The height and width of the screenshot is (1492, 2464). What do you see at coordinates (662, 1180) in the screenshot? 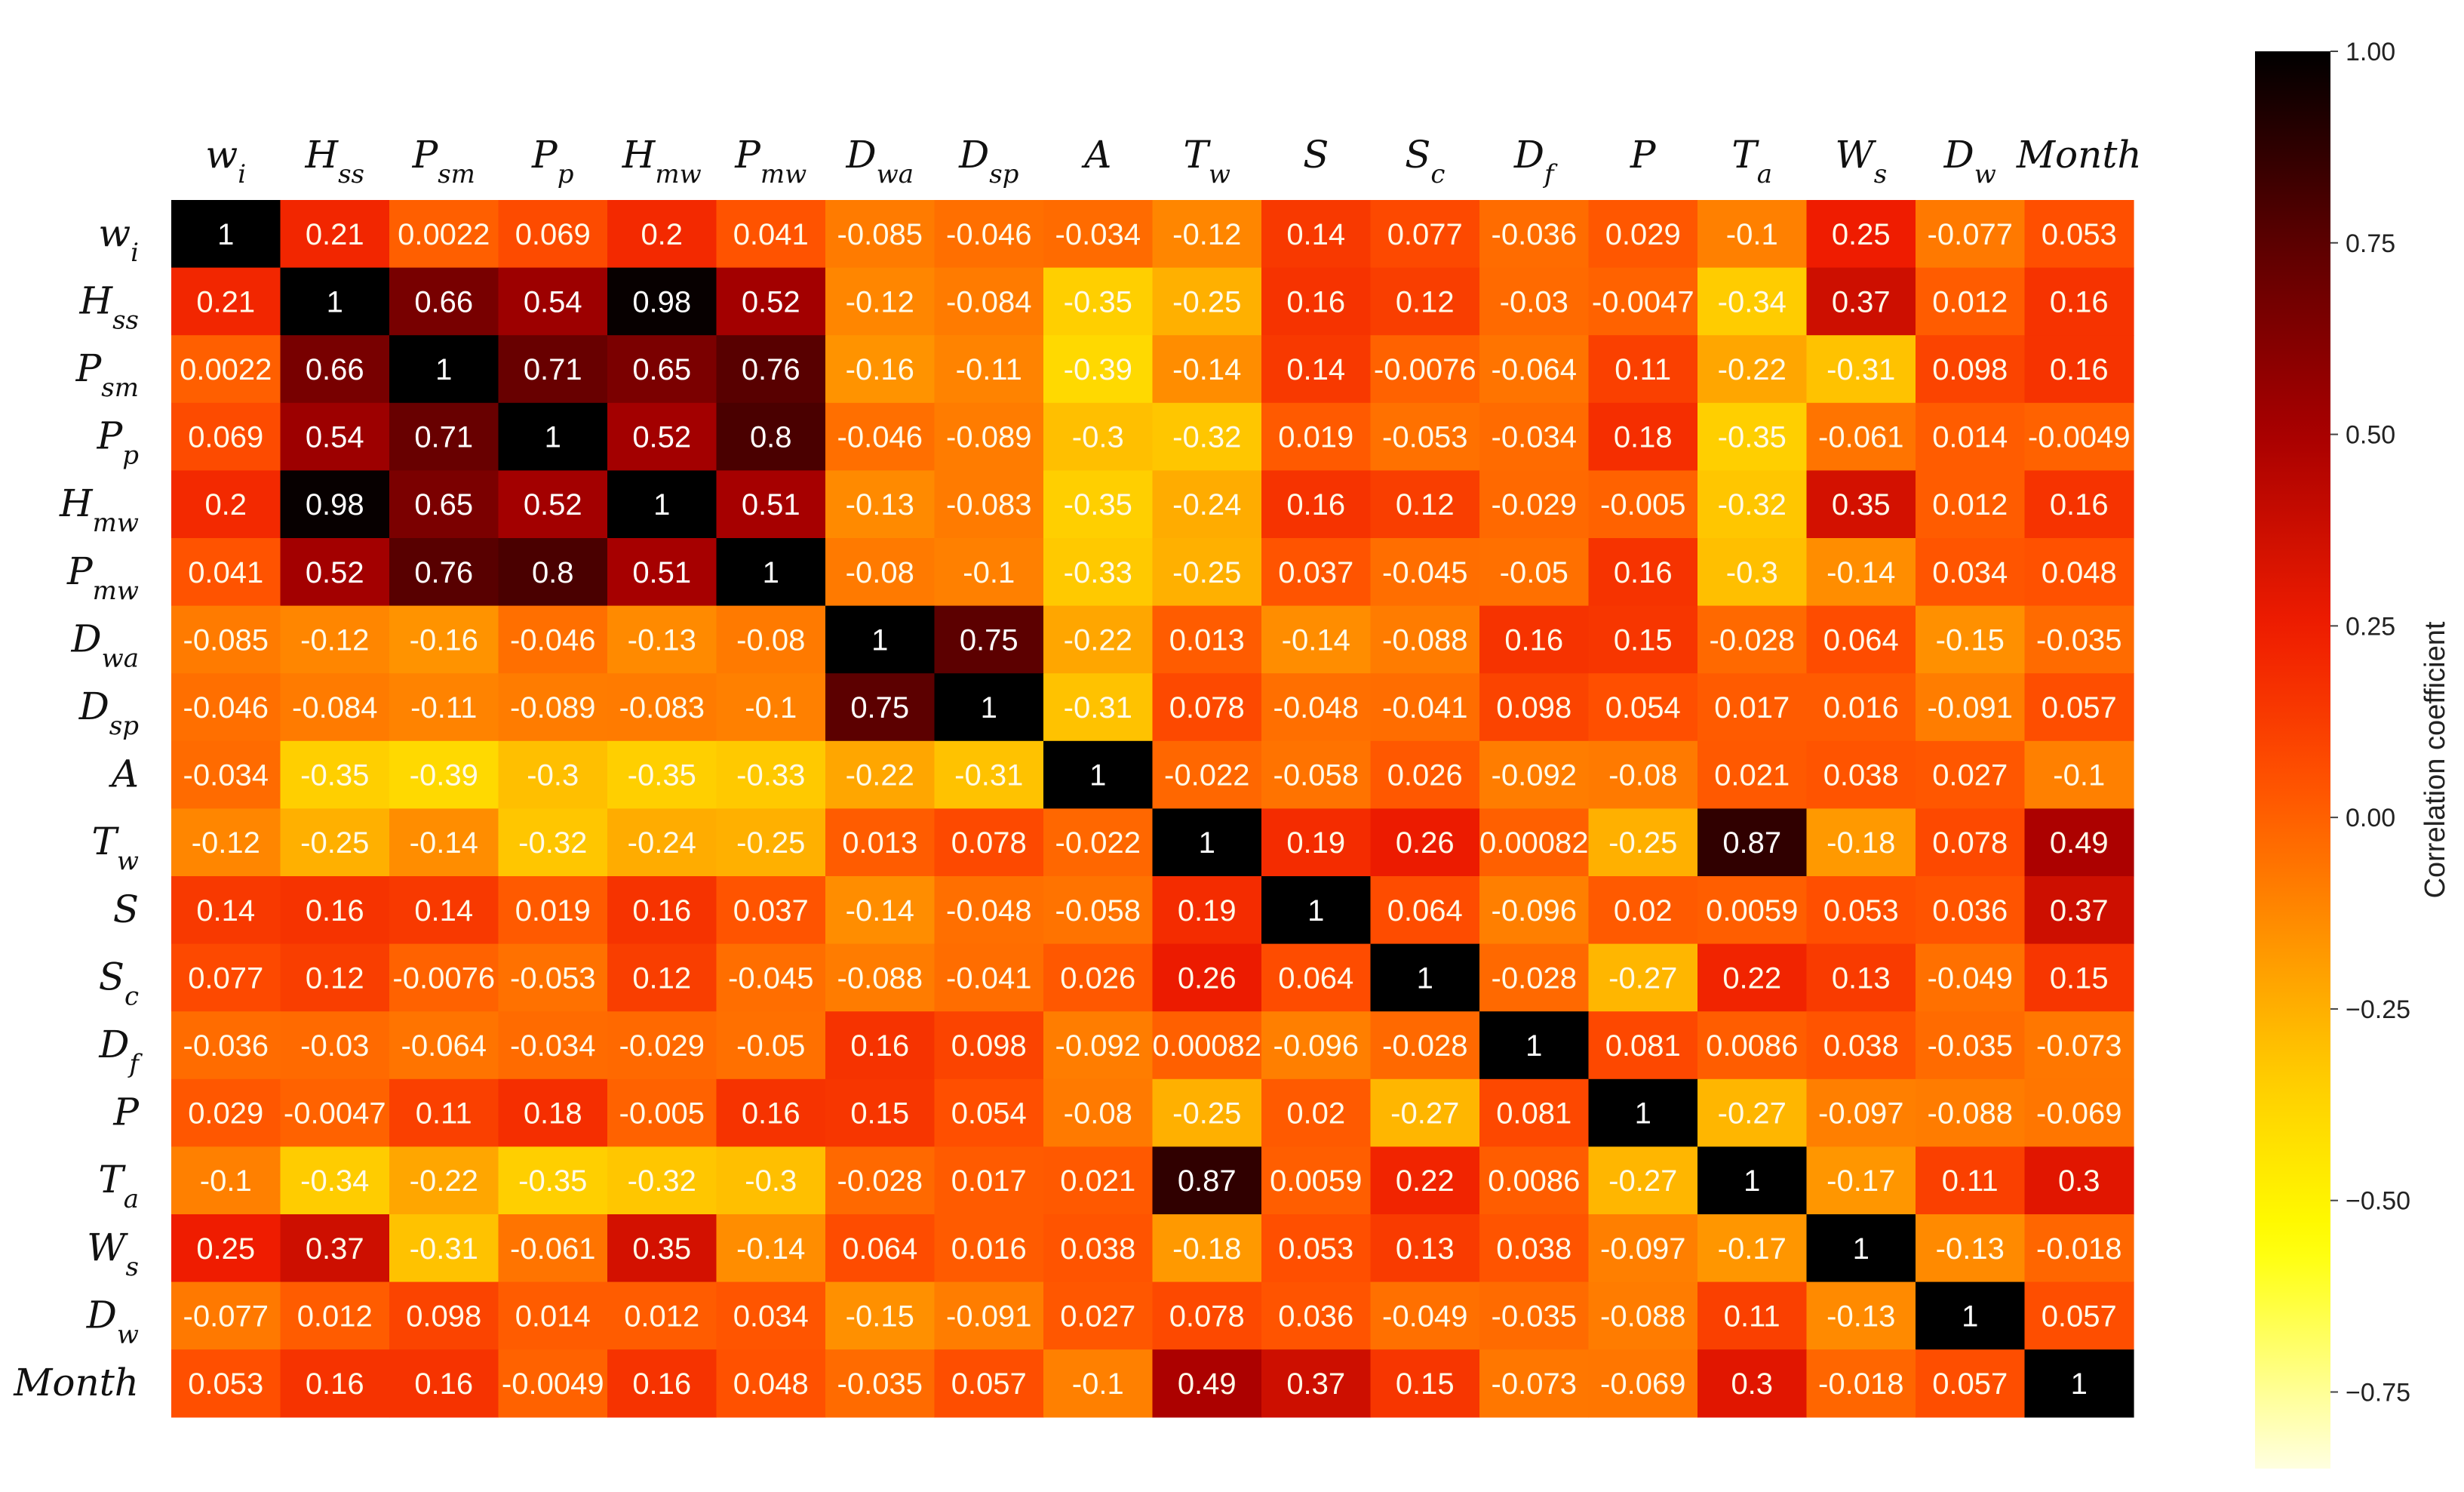
I see `heatmap-cell-r14-c4` at bounding box center [662, 1180].